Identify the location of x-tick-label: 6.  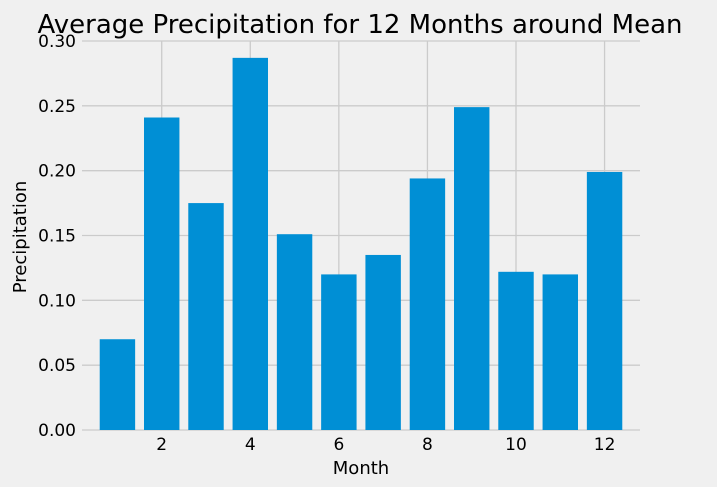
(338, 445).